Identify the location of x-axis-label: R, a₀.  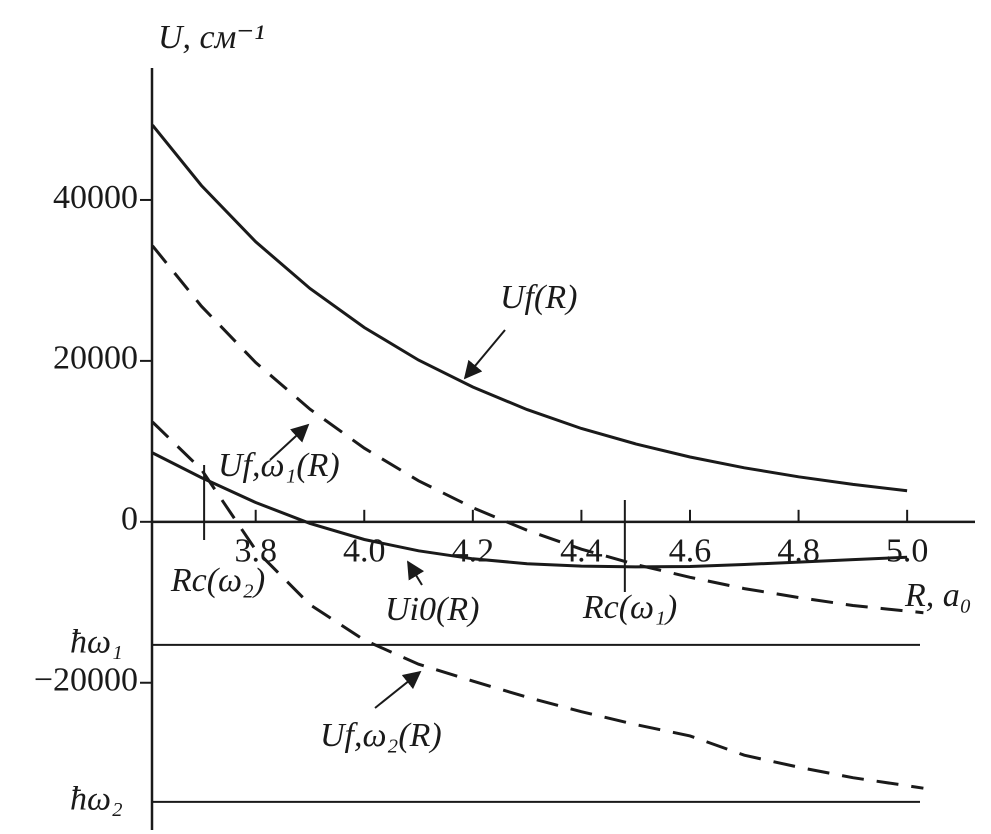
(938, 595).